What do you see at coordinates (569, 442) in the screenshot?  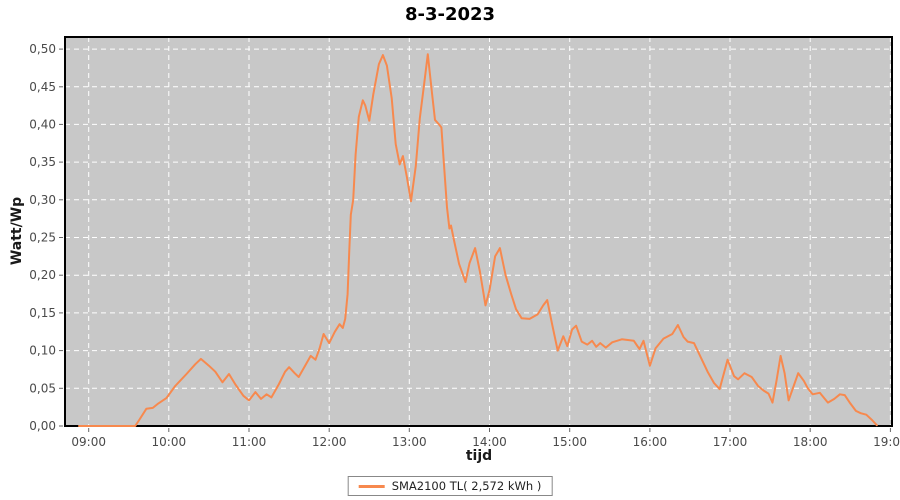 I see `x-tick-label: 15:00` at bounding box center [569, 442].